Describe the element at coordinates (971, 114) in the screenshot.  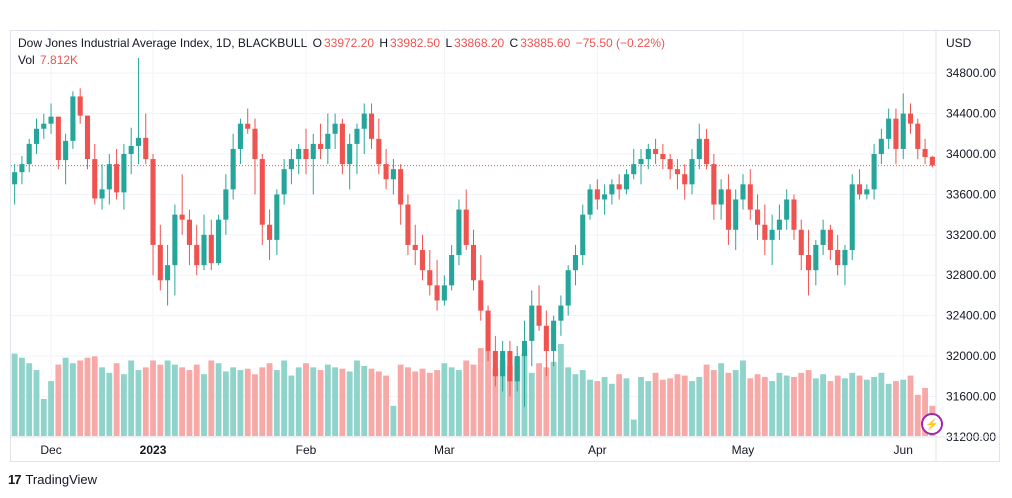
I see `y-tick-label: 34400.00` at that location.